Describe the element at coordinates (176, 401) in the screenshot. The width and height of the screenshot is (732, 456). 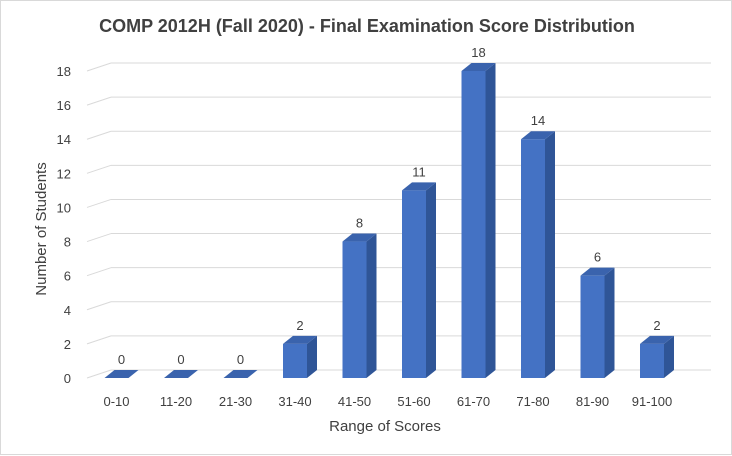
I see `x-tick-label: 11-20` at that location.